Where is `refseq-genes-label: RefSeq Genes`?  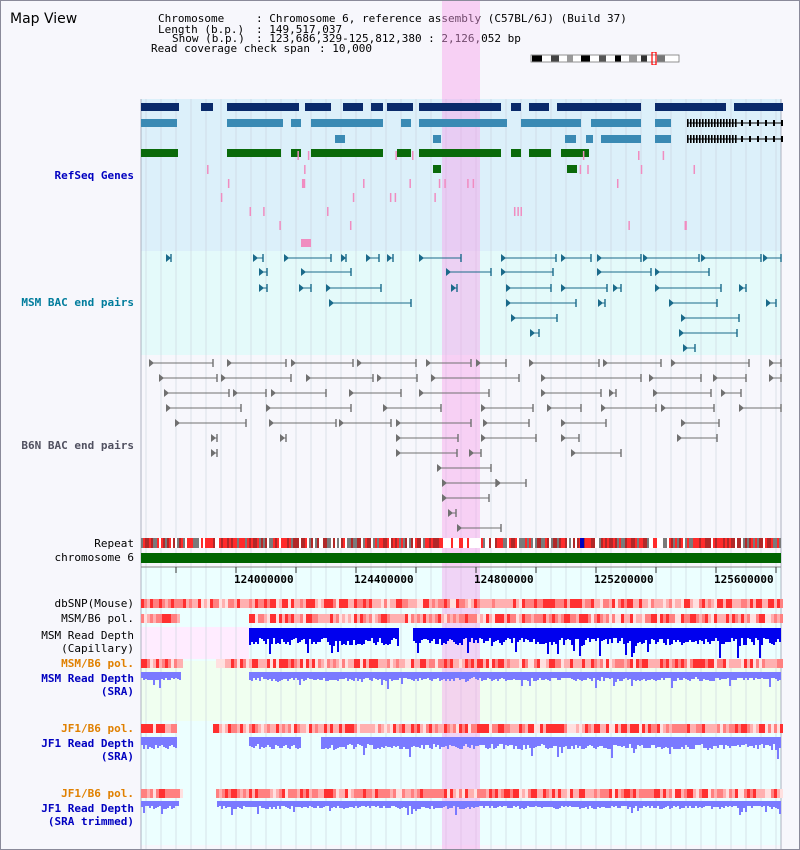 refseq-genes-label: RefSeq Genes is located at coordinates (94, 175).